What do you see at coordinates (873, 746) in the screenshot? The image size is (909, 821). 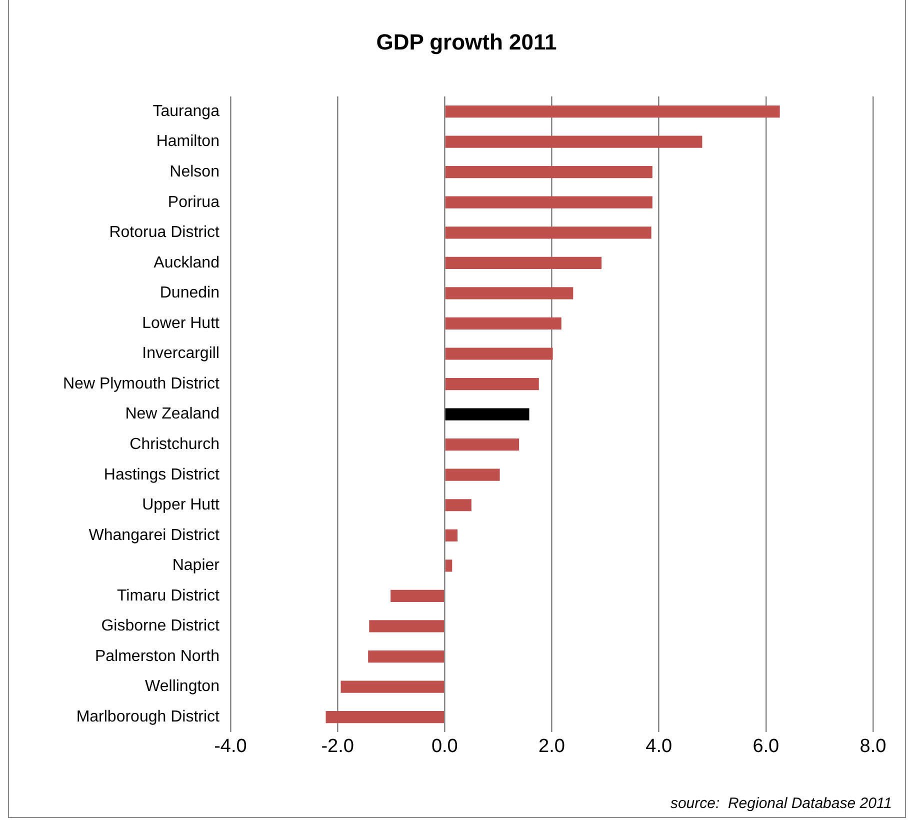 I see `x-tick-label: 8.0` at bounding box center [873, 746].